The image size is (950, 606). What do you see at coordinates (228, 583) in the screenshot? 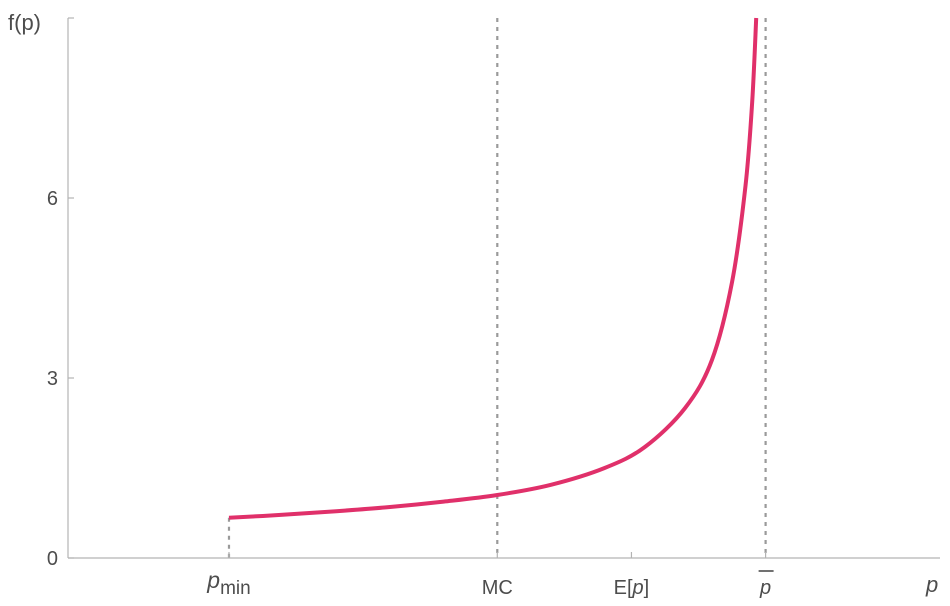
I see `x-tick-label-0: pmin` at bounding box center [228, 583].